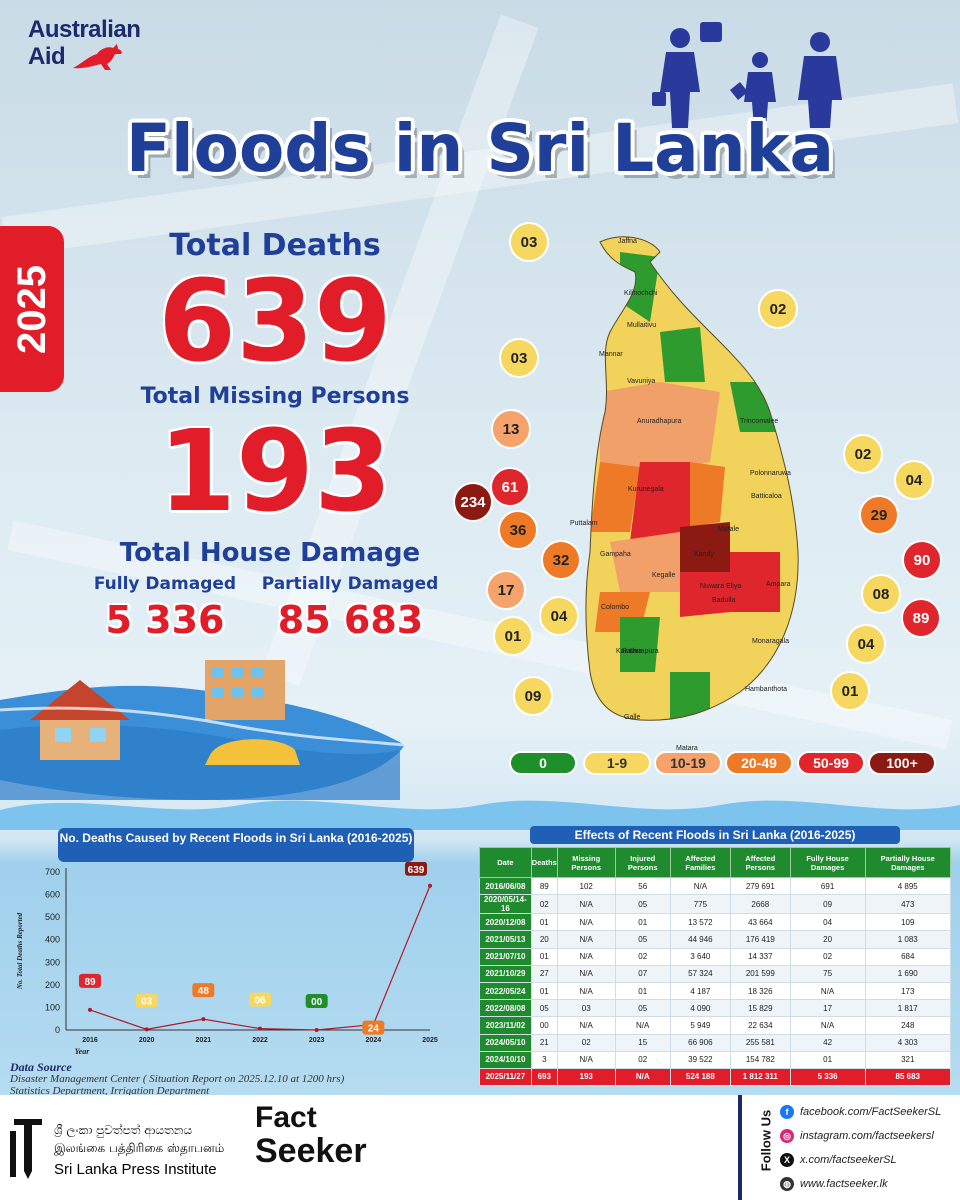 This screenshot has height=1200, width=960. Describe the element at coordinates (908, 1042) in the screenshot. I see `table-cell: 4 303` at that location.